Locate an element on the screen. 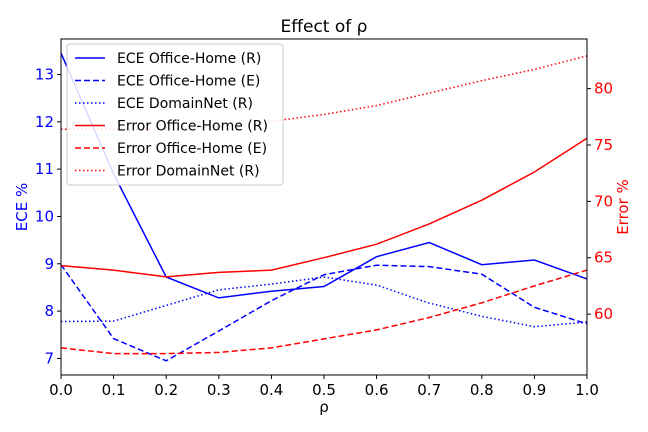 The image size is (648, 432). x-axis: 0.0 0.1 0.2 0.3 0.4 0.5 0.6 0.7 0.8 0.9 1.0 is located at coordinates (324, 387).